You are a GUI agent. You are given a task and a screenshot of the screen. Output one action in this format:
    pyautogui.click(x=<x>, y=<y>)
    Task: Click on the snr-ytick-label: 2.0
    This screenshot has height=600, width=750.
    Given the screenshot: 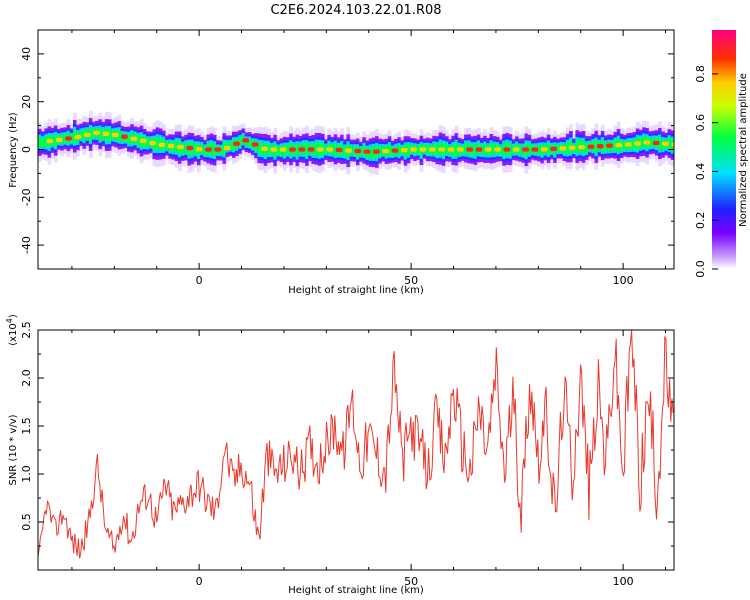 What is the action you would take?
    pyautogui.click(x=26, y=378)
    